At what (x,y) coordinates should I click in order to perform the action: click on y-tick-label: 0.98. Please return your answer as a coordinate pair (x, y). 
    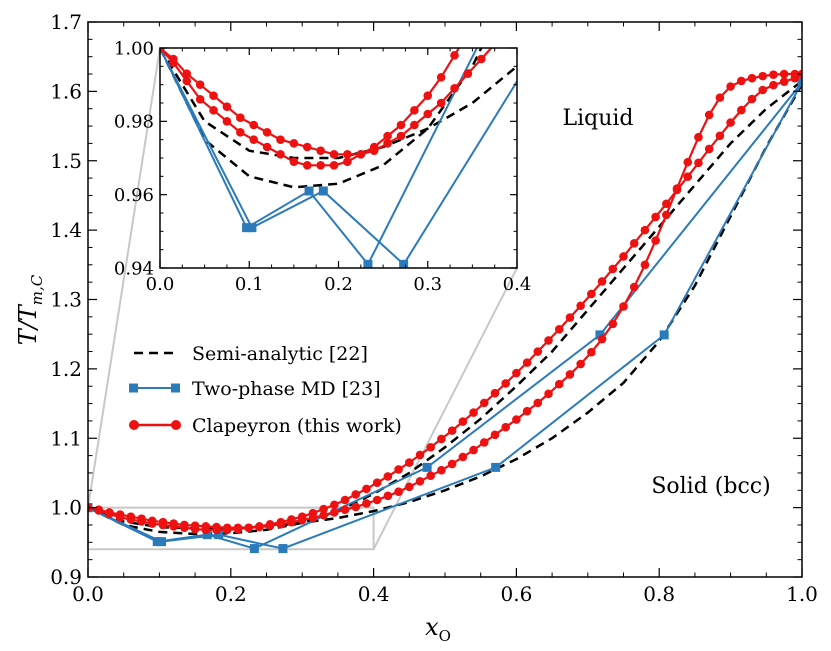
    Looking at the image, I should click on (134, 122).